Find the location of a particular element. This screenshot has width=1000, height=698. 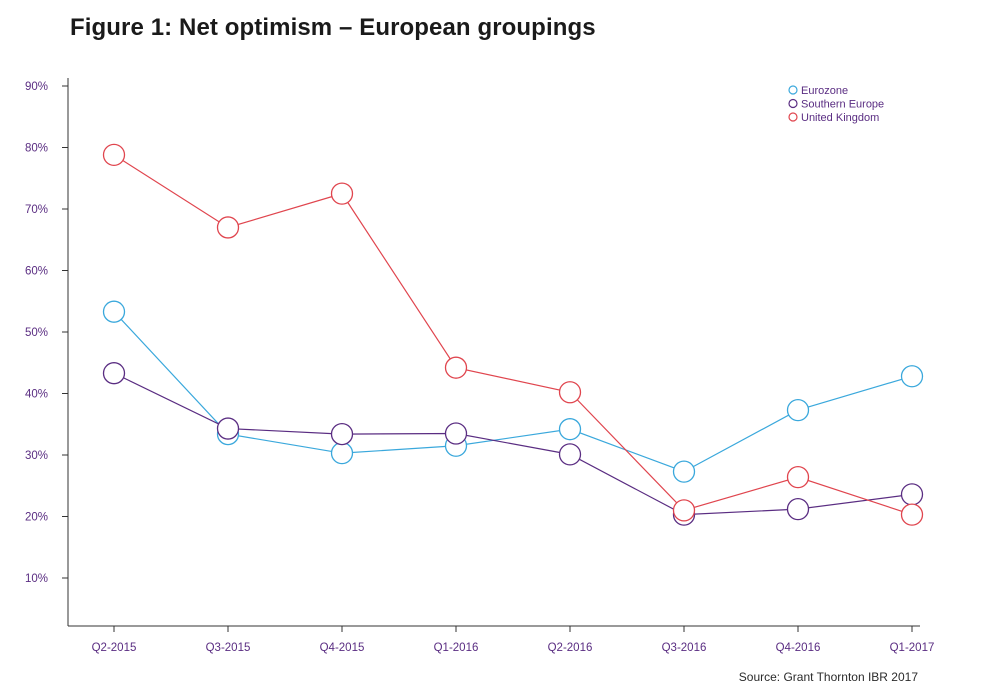

y-tick-label: 50% is located at coordinates (36, 333).